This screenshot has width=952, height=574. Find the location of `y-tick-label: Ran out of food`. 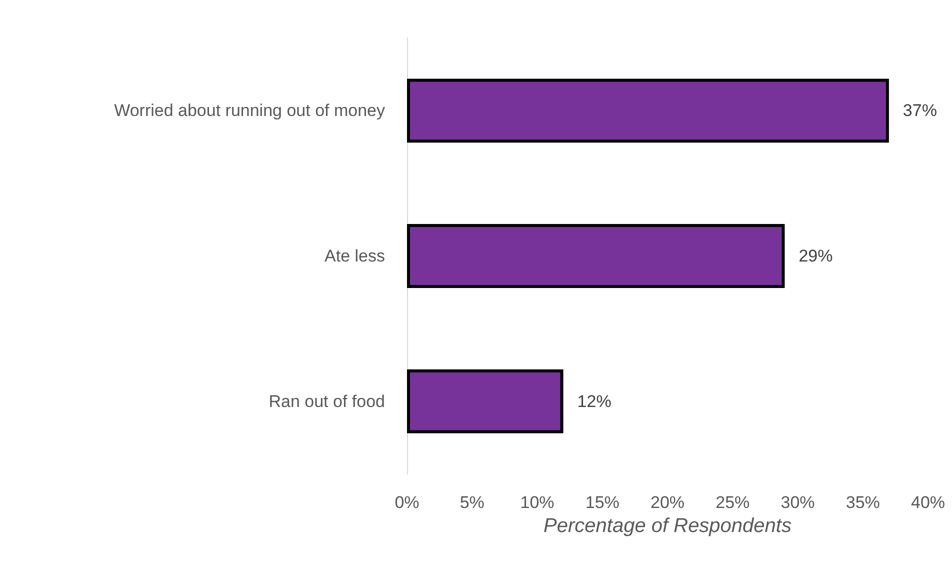

y-tick-label: Ran out of food is located at coordinates (326, 401).